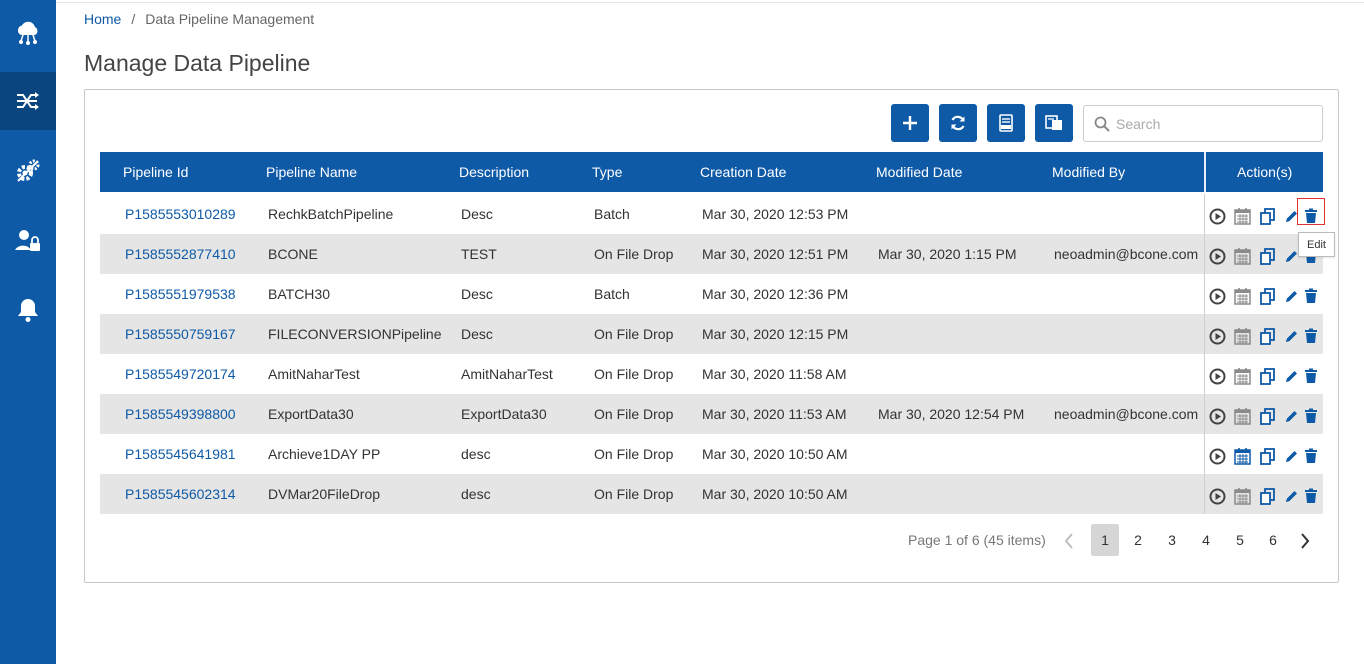 This screenshot has width=1364, height=664. What do you see at coordinates (314, 374) in the screenshot?
I see `pipeline-name-cell: AmitNaharTest` at bounding box center [314, 374].